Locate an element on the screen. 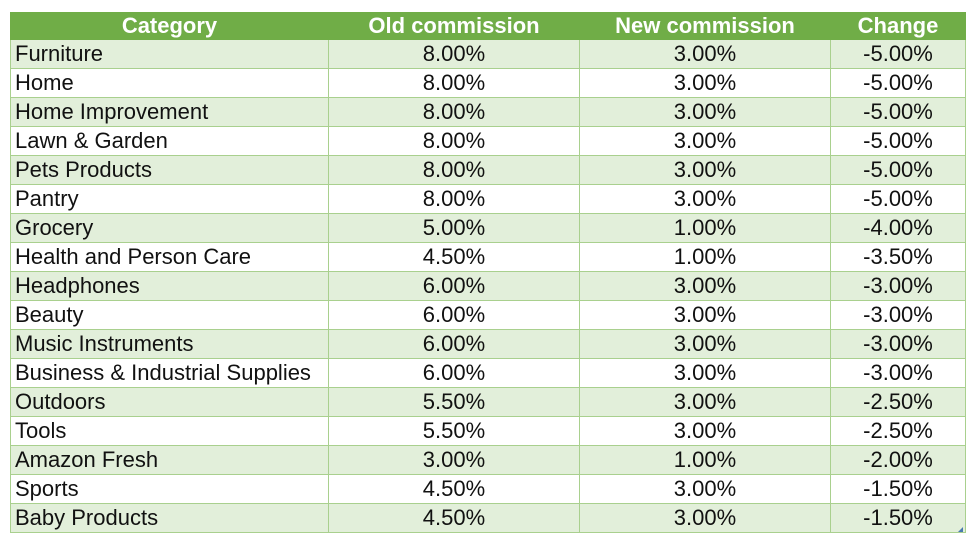  cell-category: Pets Products is located at coordinates (169, 170).